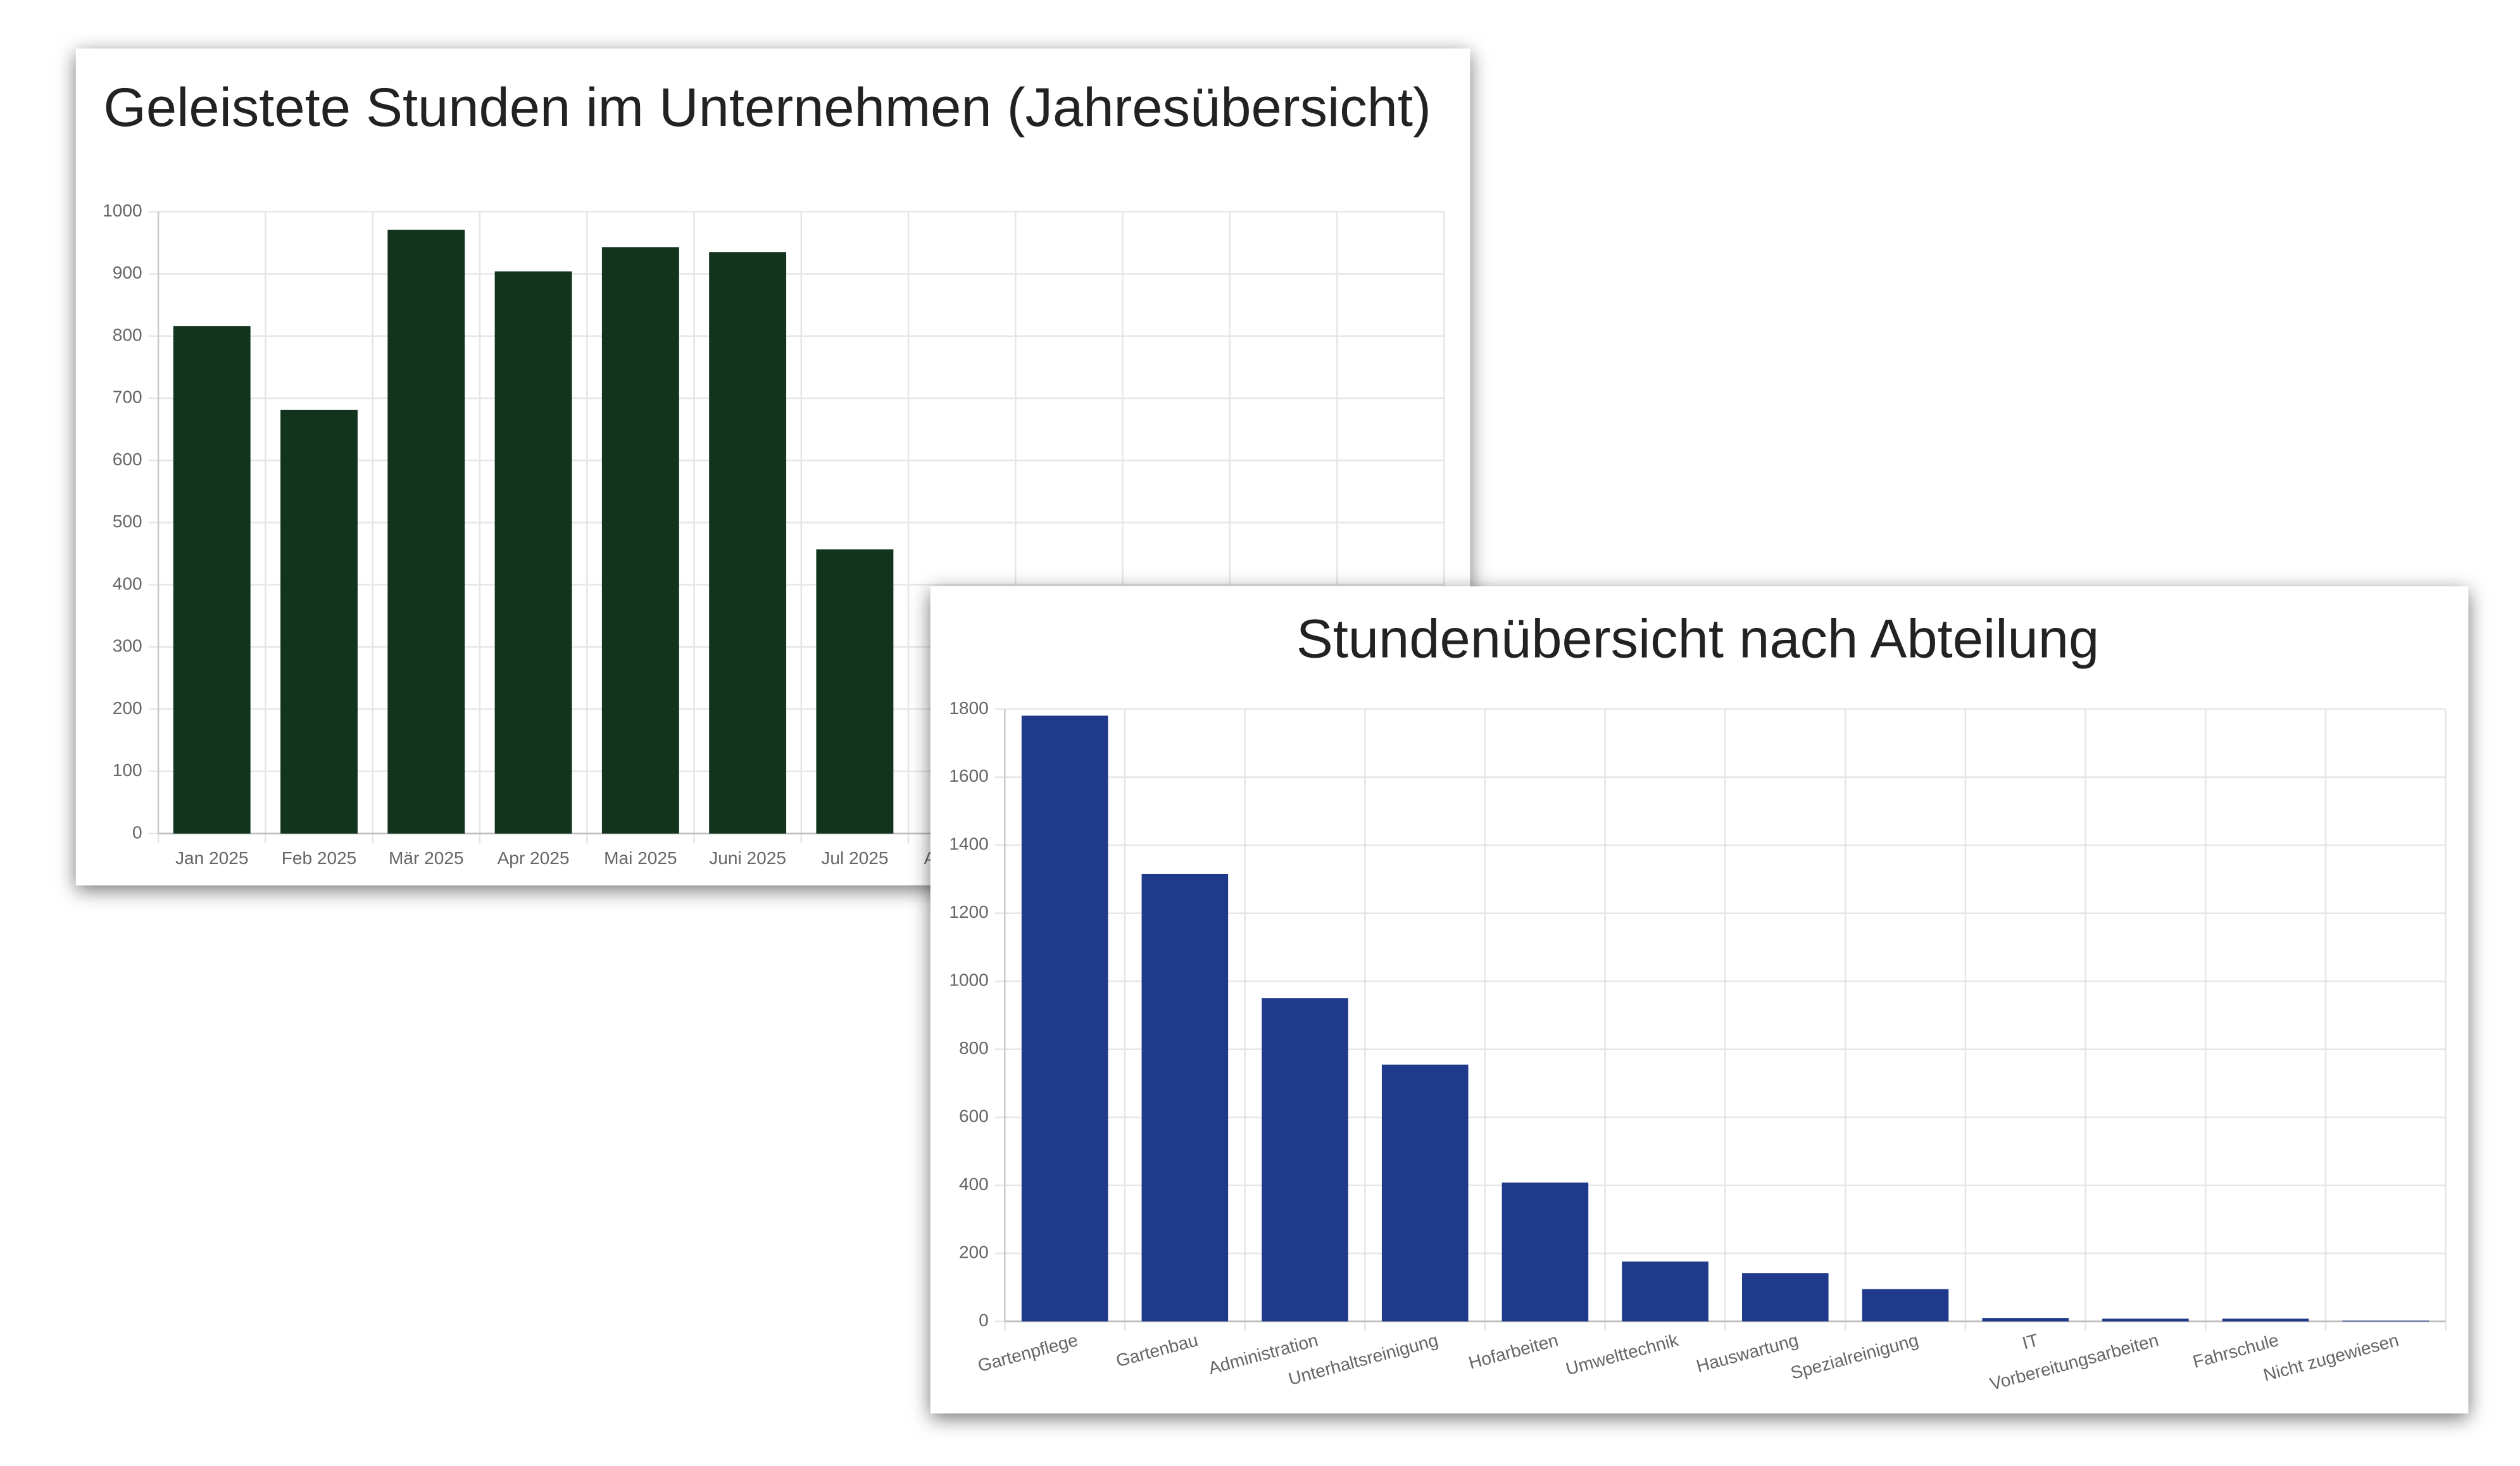  Describe the element at coordinates (1697, 639) in the screenshot. I see `chart-title: Stundenübersicht nach Abteilung` at that location.